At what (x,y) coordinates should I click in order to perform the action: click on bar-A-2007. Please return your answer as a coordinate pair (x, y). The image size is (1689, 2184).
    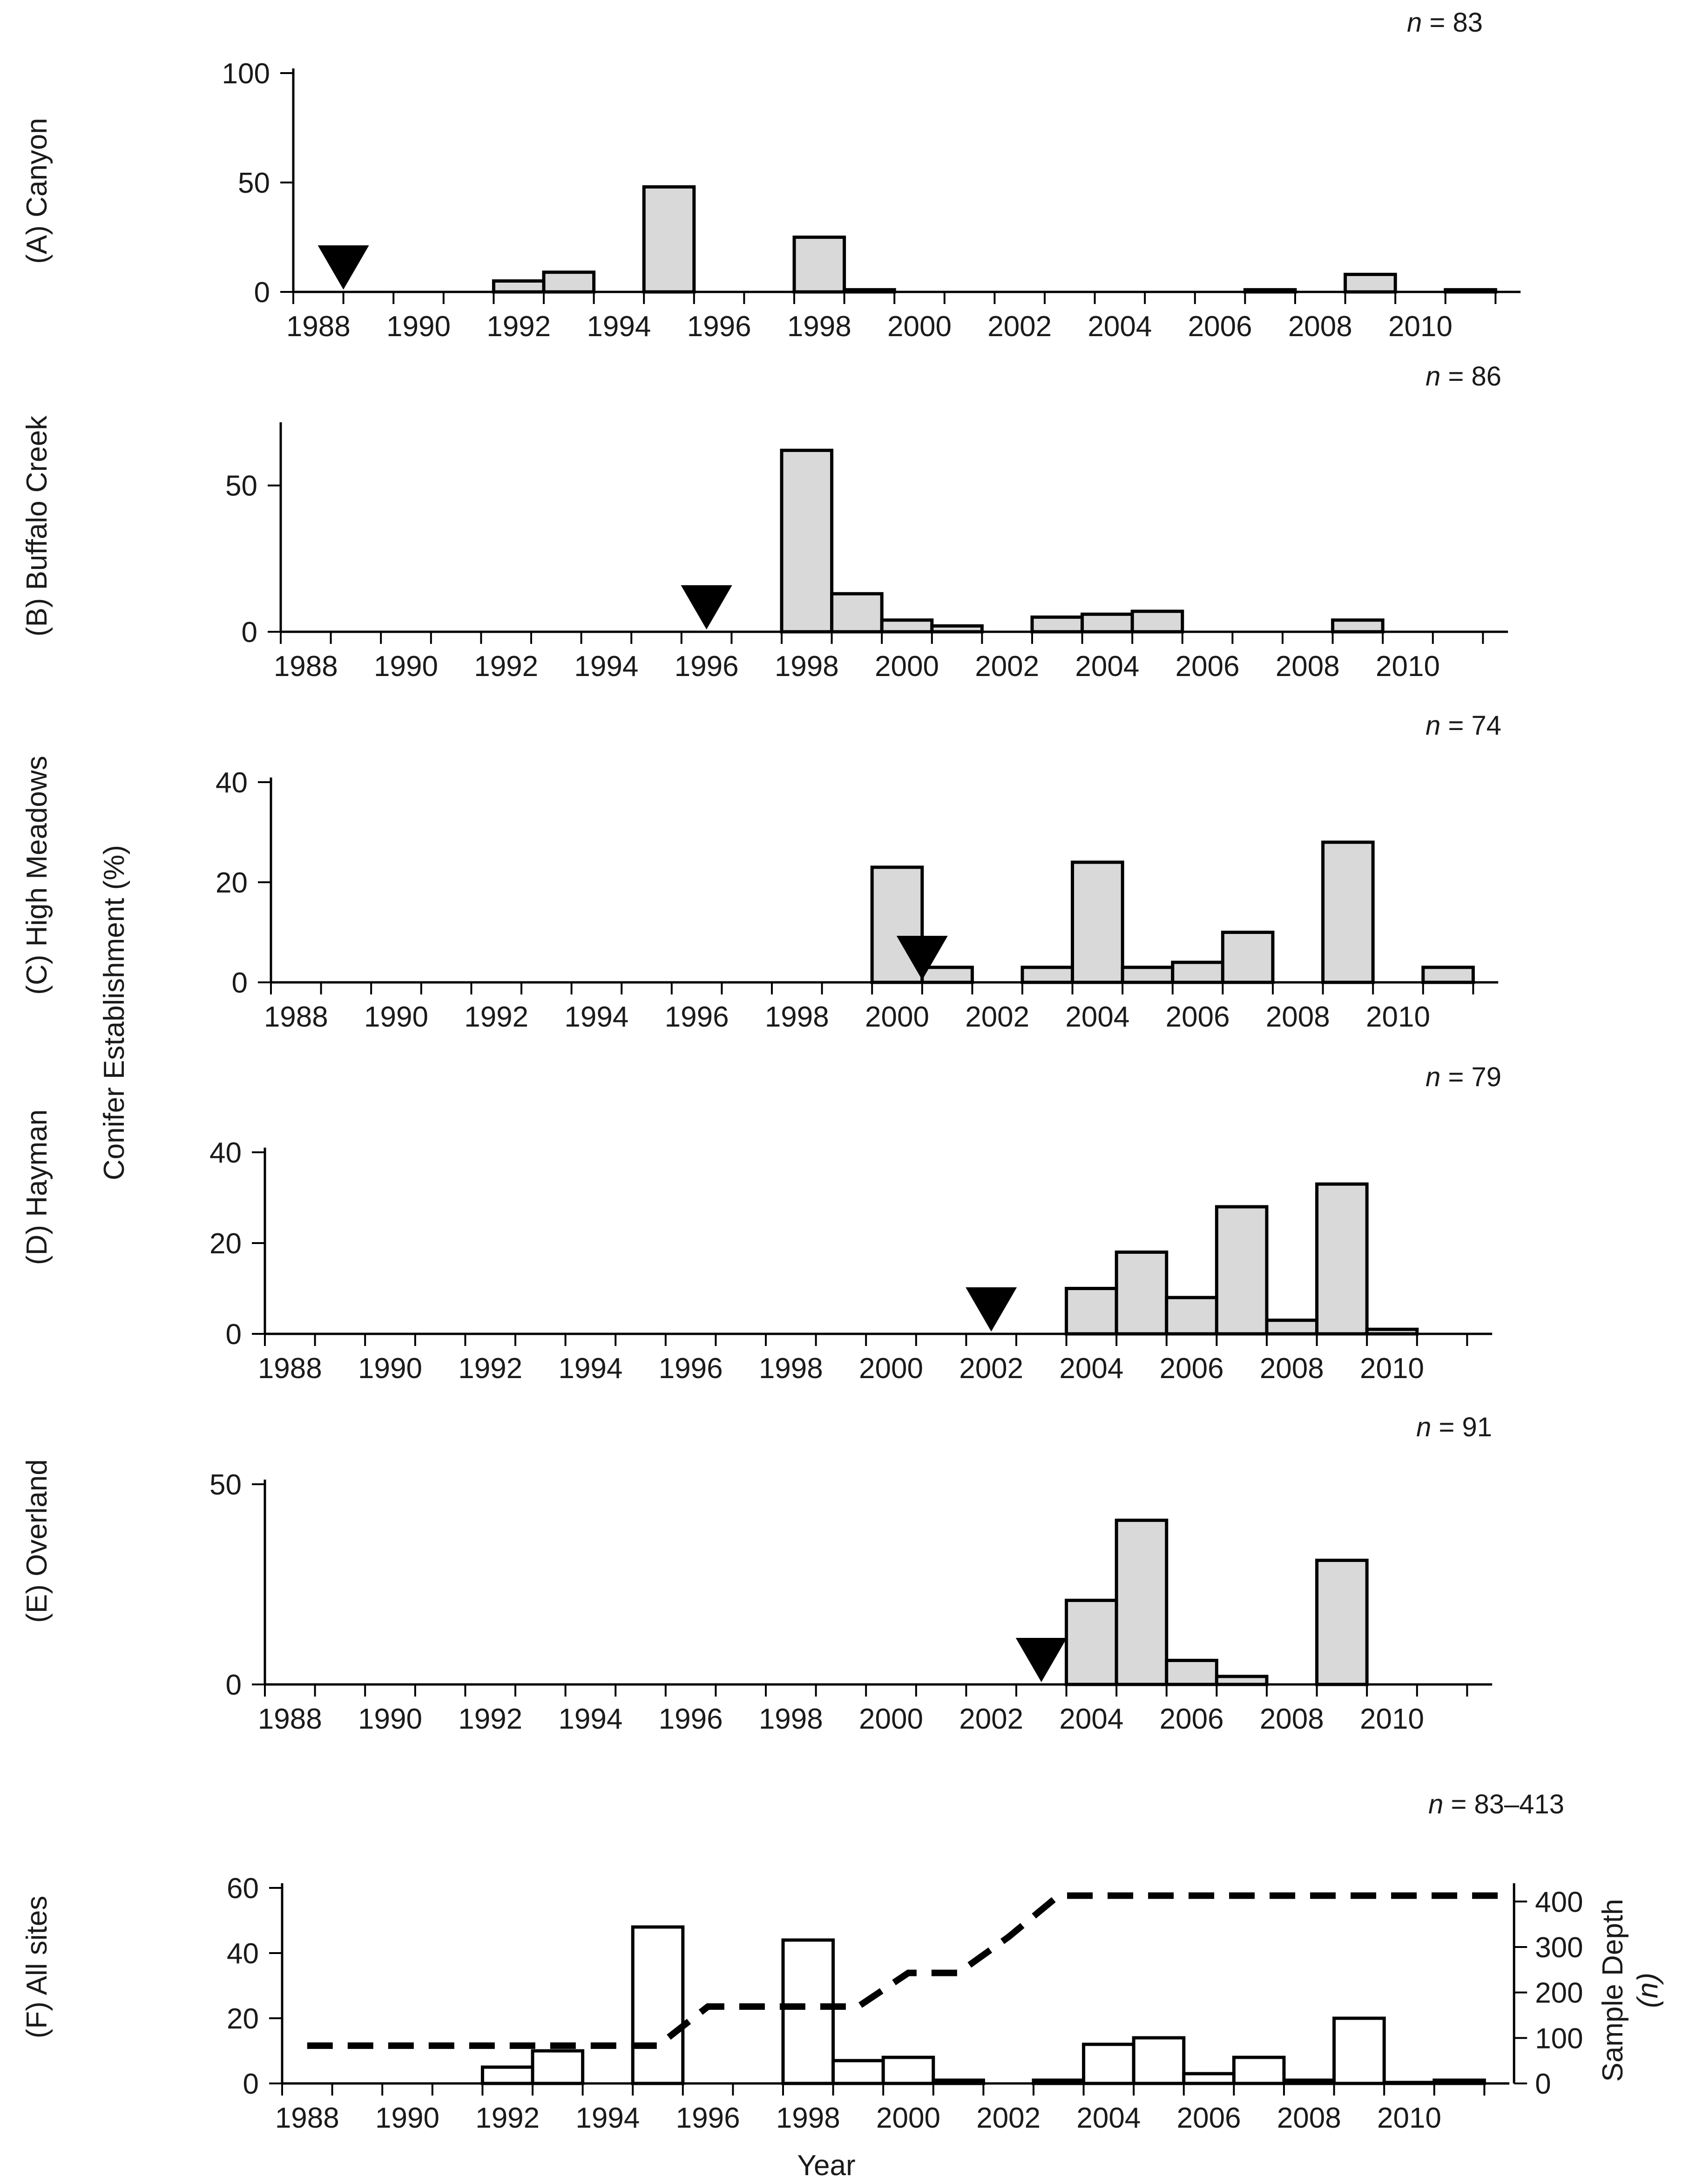
    Looking at the image, I should click on (1270, 291).